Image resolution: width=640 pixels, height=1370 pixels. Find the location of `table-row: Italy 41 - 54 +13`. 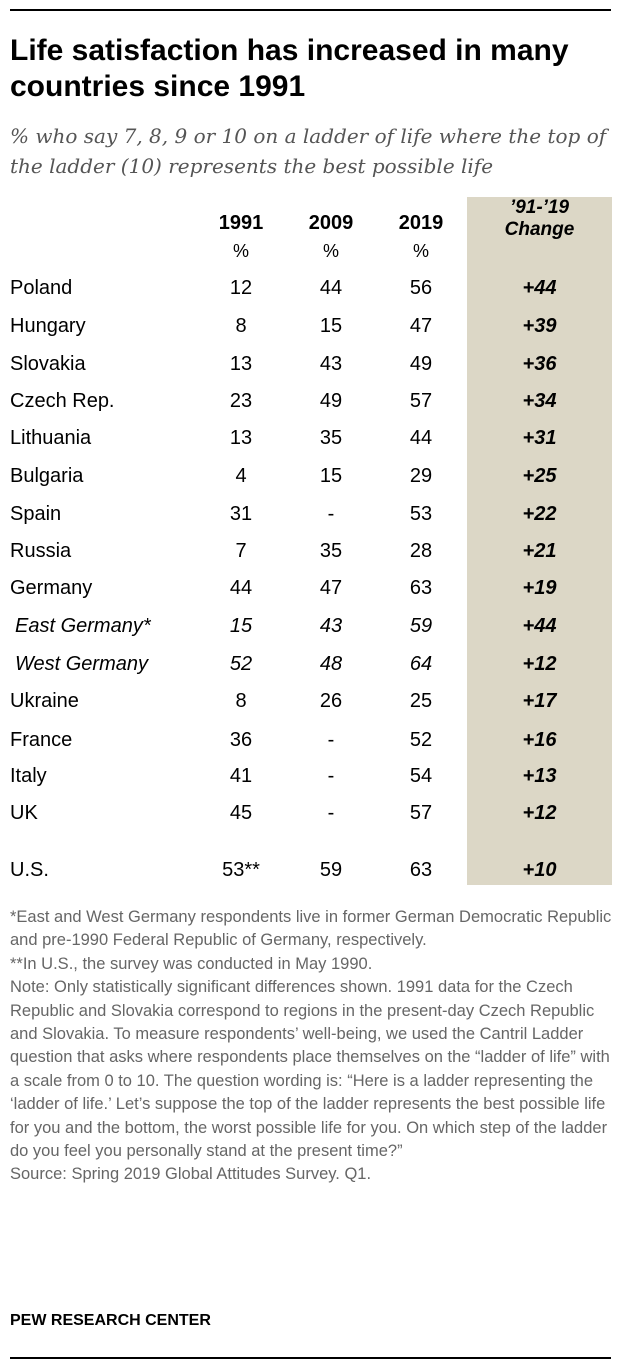

table-row: Italy 41 - 54 +13 is located at coordinates (320, 776).